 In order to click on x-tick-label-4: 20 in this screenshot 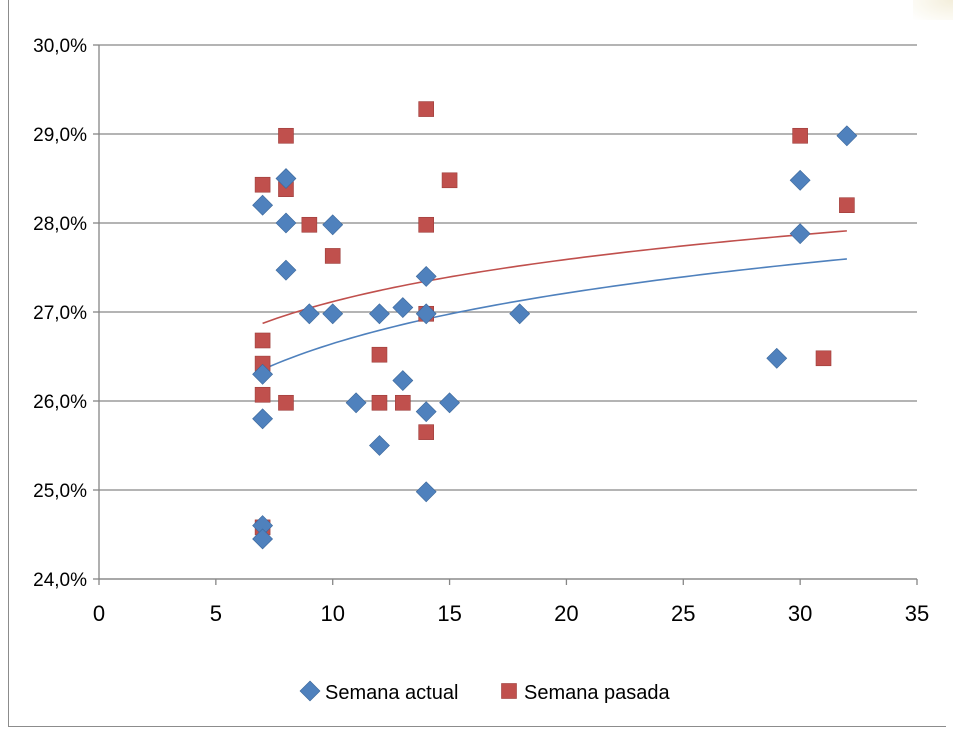, I will do `click(566, 613)`.